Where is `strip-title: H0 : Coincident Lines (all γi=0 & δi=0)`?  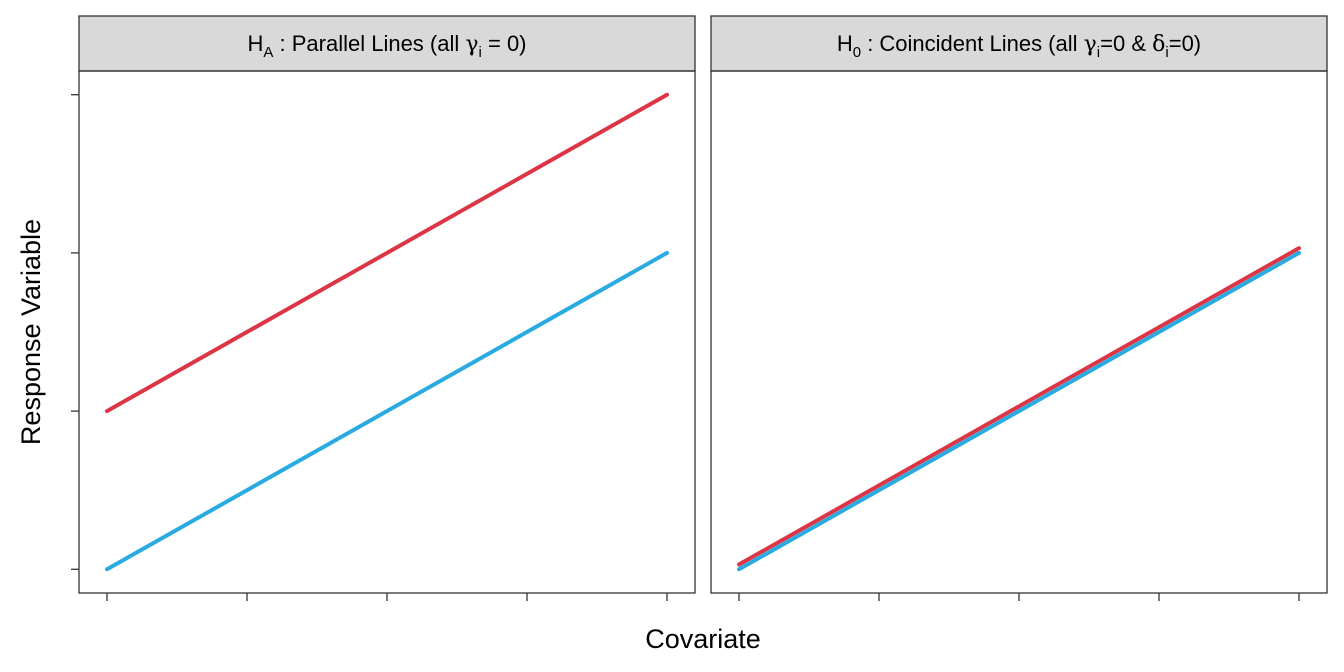 strip-title: H0 : Coincident Lines (all γi=0 & δi=0) is located at coordinates (1019, 46).